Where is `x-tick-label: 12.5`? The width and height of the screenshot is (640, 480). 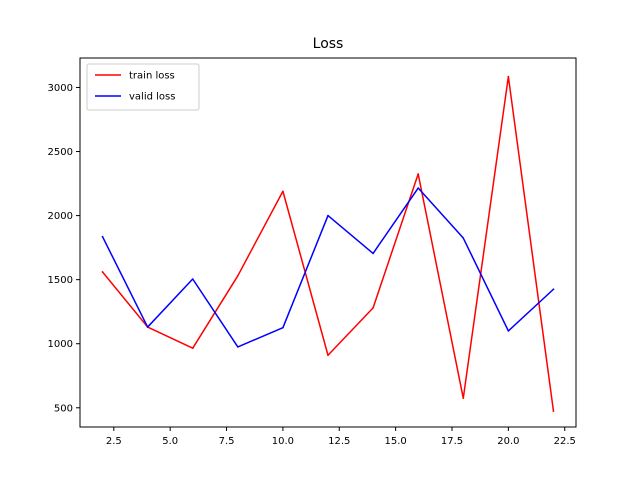 x-tick-label: 12.5 is located at coordinates (339, 441).